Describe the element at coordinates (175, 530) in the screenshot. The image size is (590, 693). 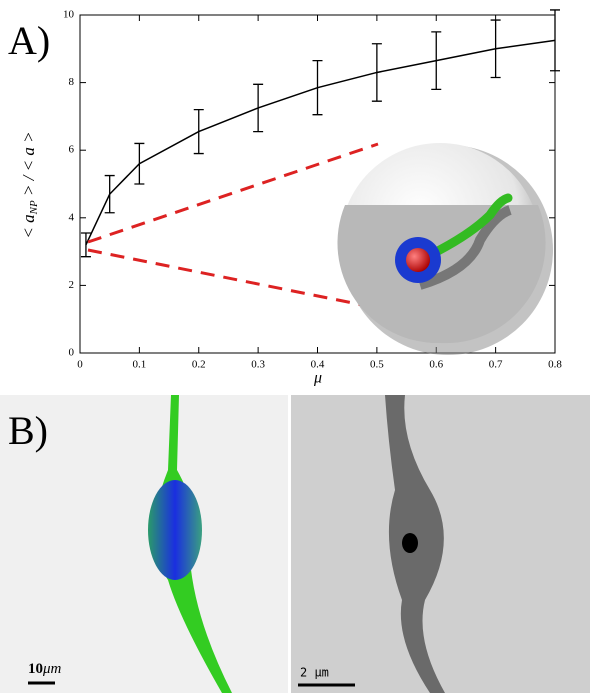
I see `simulated-bulge` at that location.